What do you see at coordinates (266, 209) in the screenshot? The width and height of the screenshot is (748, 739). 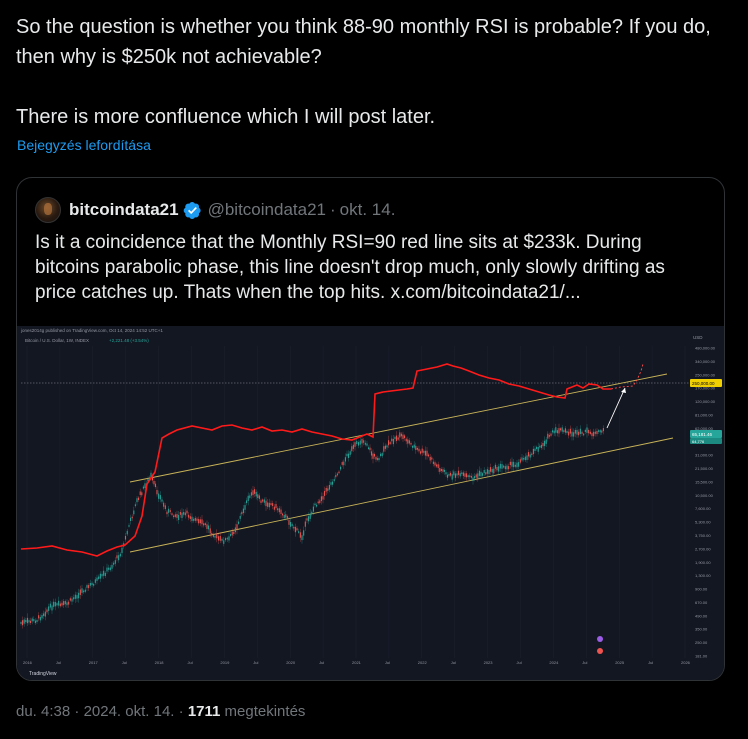 I see `quoted-author-handle: @bitcoindata21` at bounding box center [266, 209].